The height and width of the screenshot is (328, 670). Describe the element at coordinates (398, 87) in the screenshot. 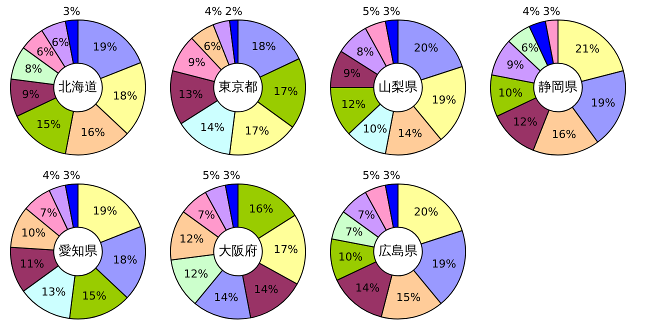

I see `text: 山梨県` at that location.